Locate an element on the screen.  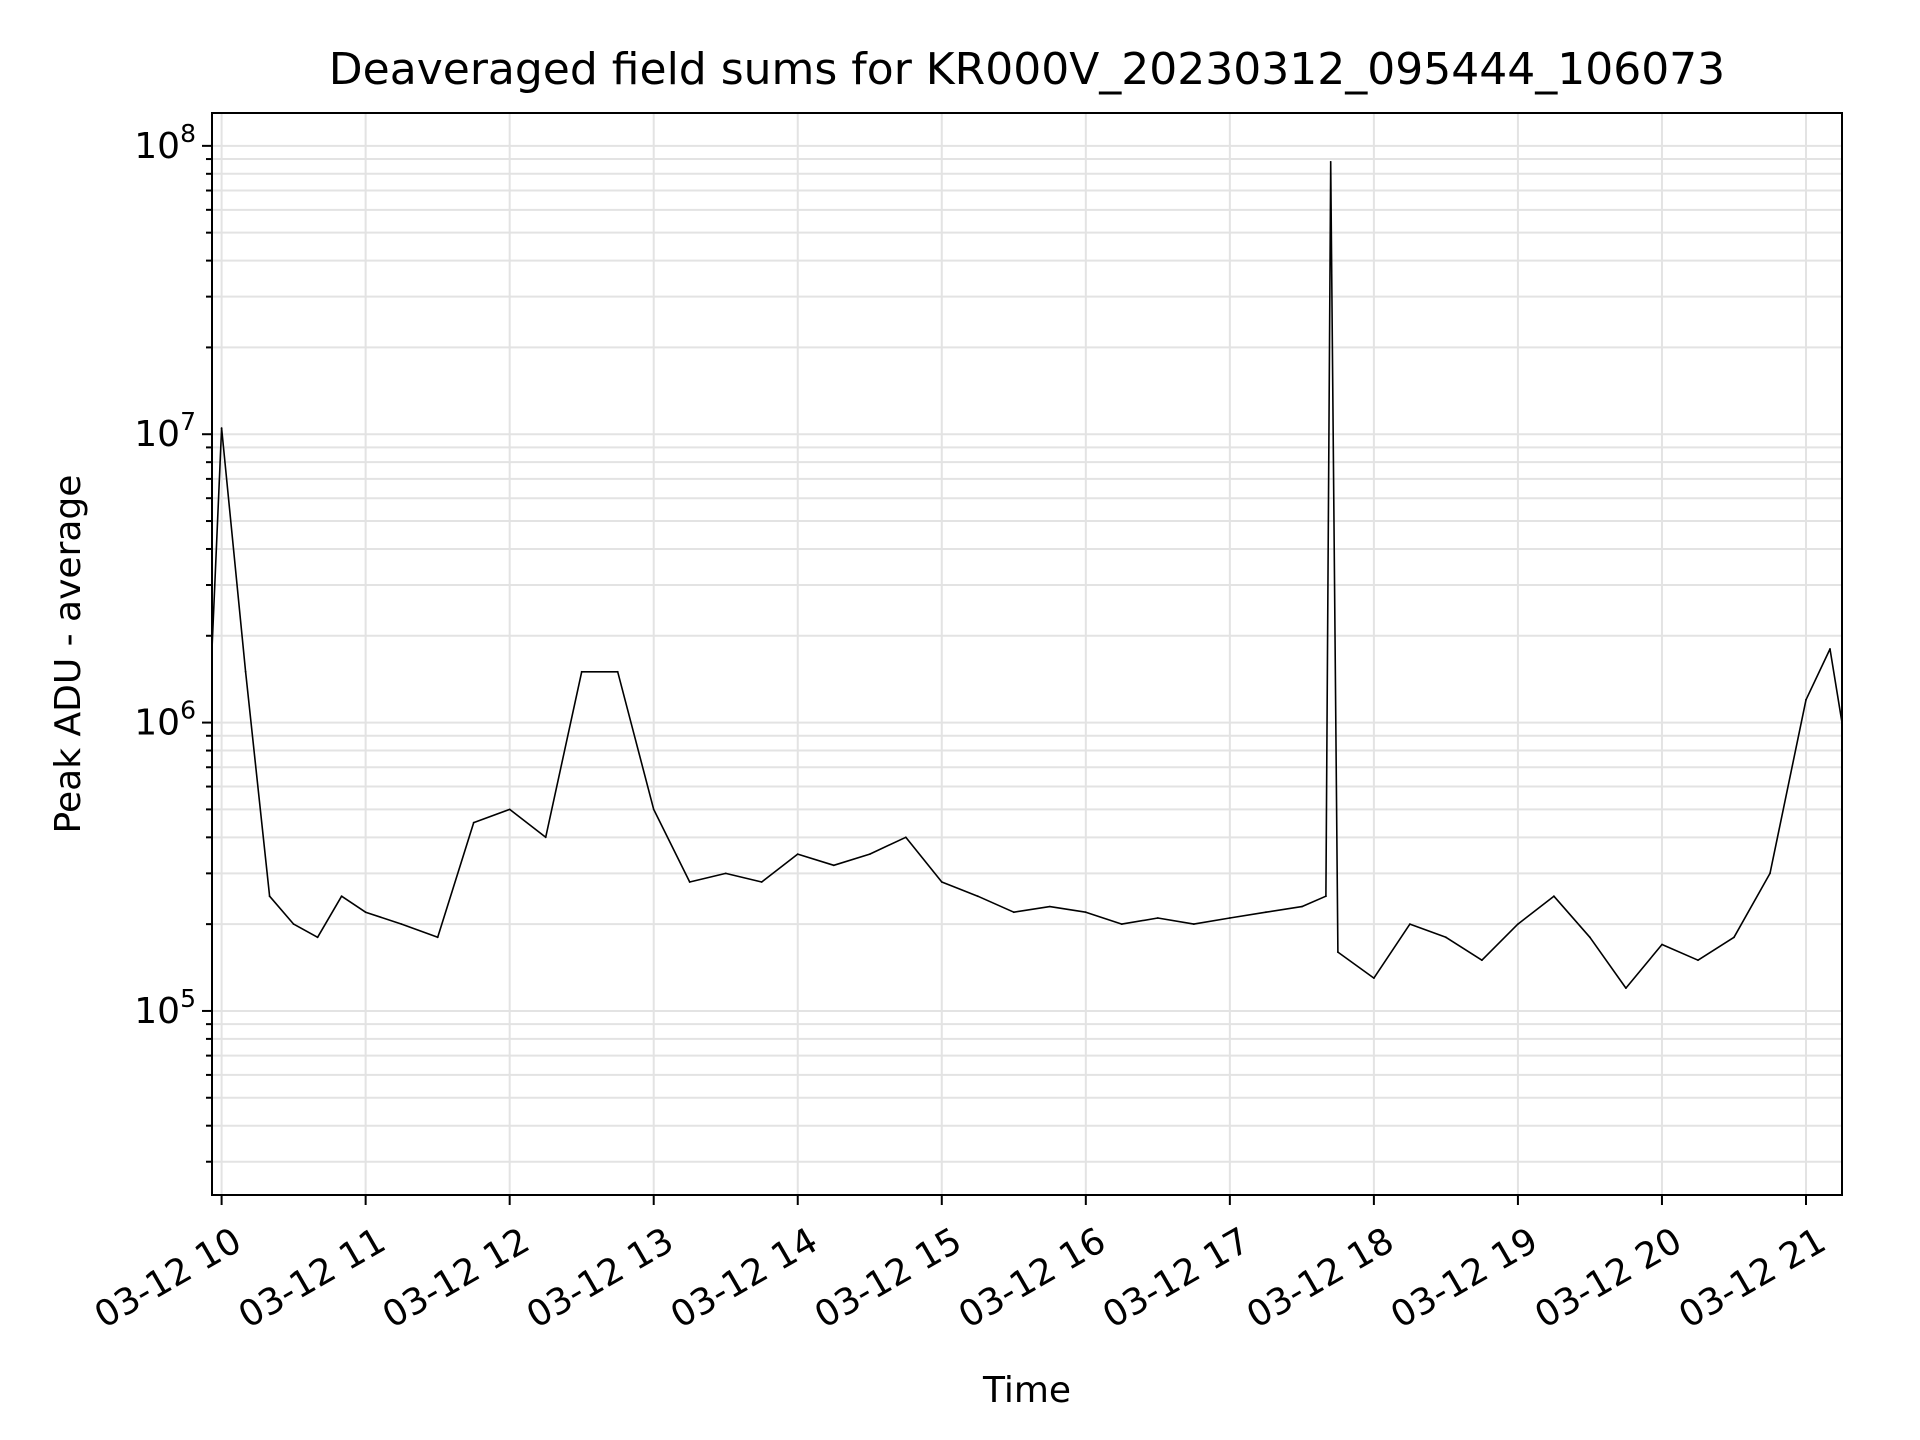
y-tick-label: 10⁸ is located at coordinates (165, 143).